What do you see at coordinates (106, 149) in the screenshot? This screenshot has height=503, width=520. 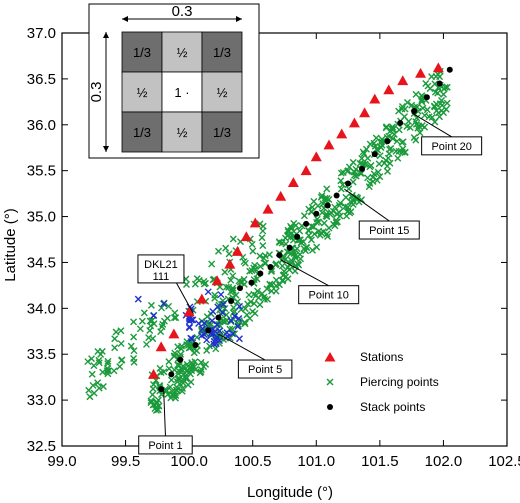 I see `arrow-head` at bounding box center [106, 149].